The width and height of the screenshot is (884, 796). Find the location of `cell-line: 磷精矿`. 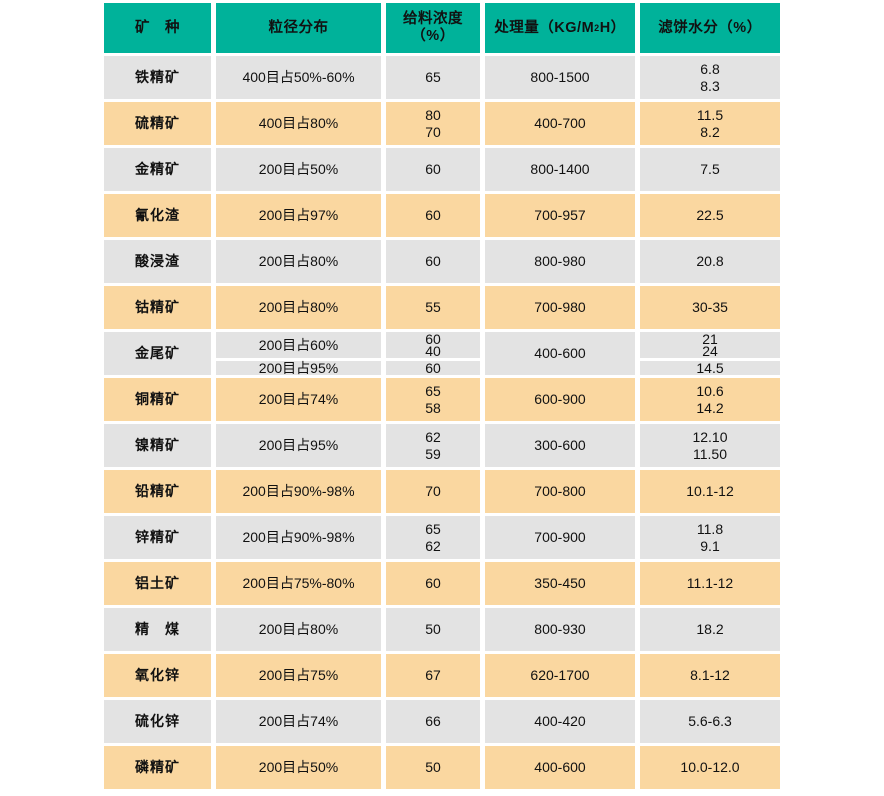

cell-line: 磷精矿 is located at coordinates (157, 767).